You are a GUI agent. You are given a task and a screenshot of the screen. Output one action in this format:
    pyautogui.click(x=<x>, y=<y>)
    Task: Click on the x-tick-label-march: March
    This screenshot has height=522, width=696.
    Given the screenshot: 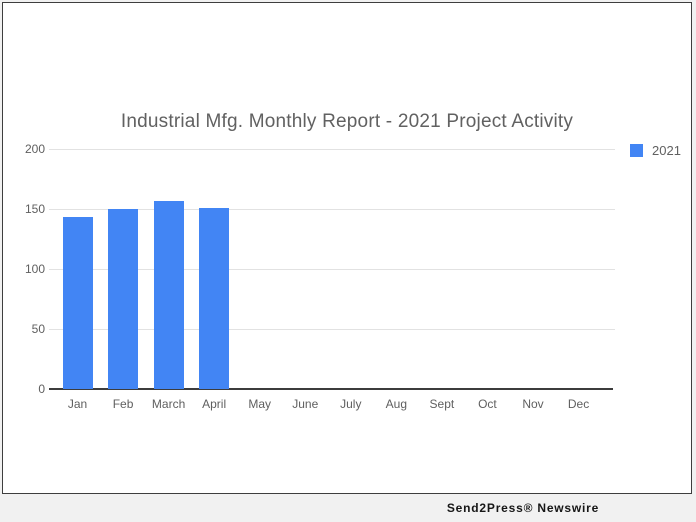 What is the action you would take?
    pyautogui.click(x=168, y=404)
    